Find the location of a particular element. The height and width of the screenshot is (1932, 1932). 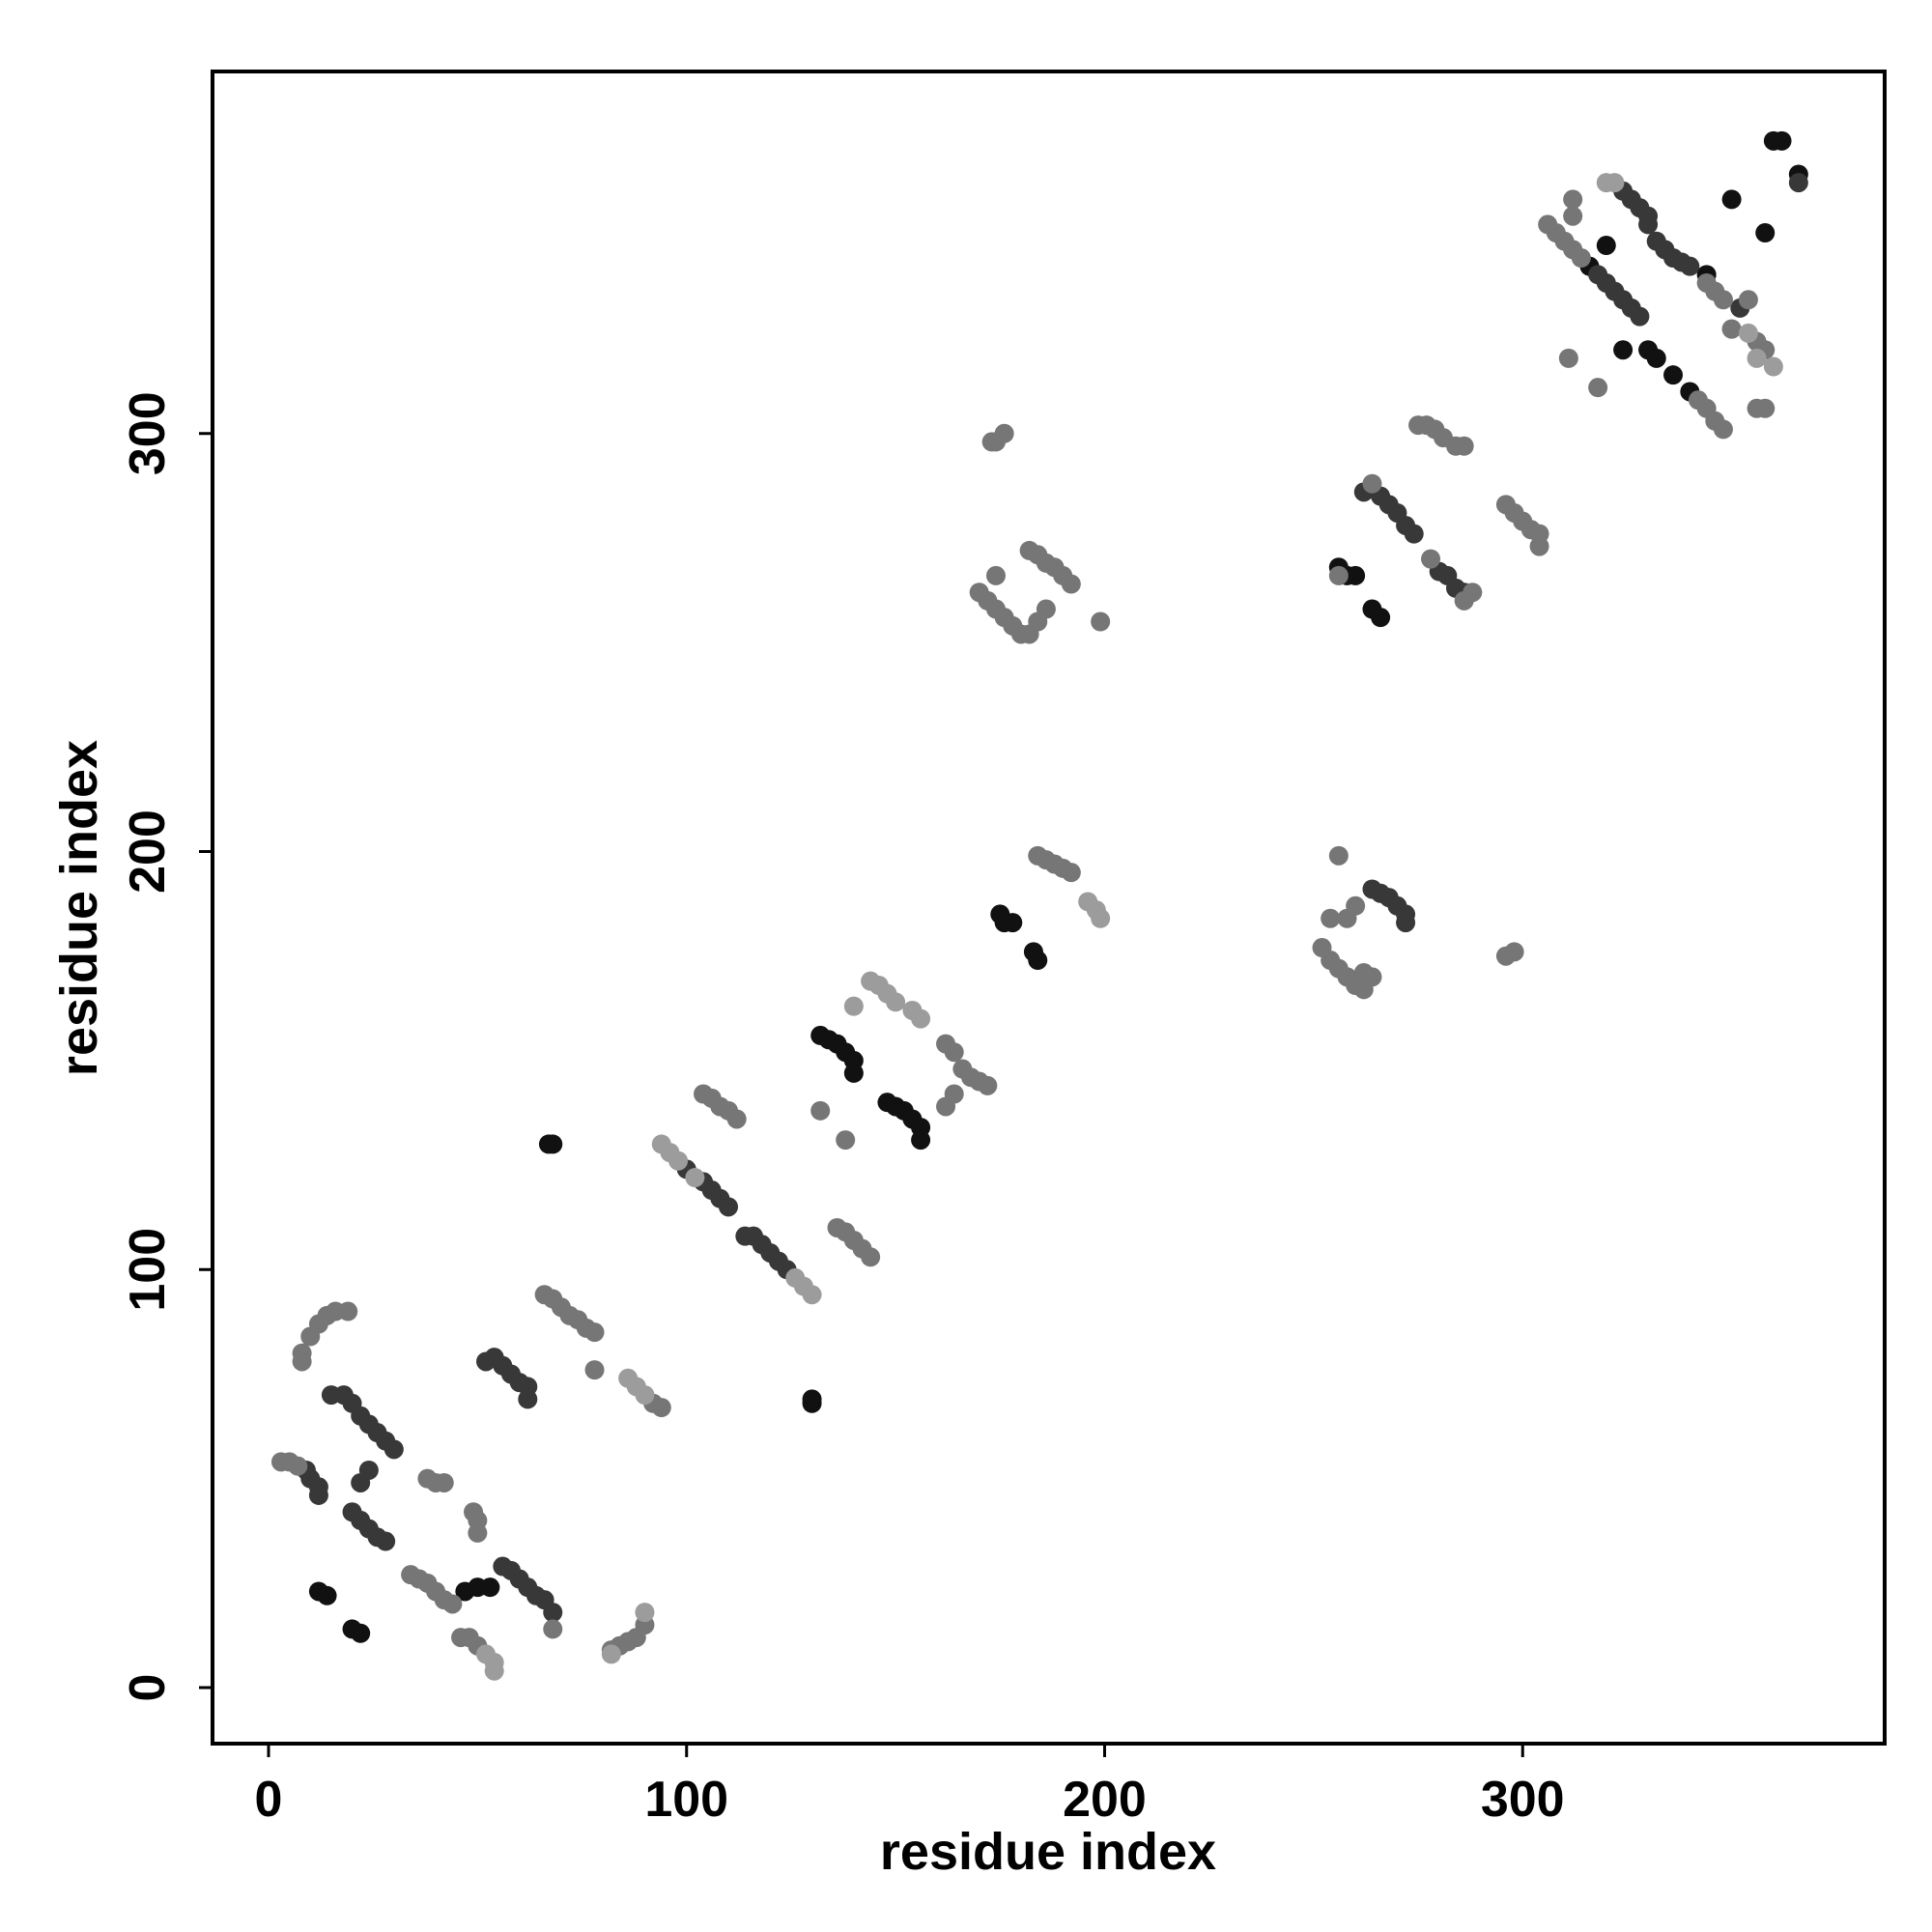

y-axis-label: residue index is located at coordinates (79, 908).